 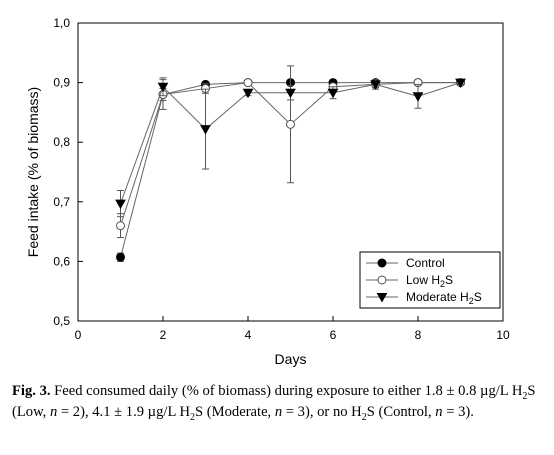 What do you see at coordinates (235, 412) in the screenshot?
I see `caption-text: S (Moderate,` at bounding box center [235, 412].